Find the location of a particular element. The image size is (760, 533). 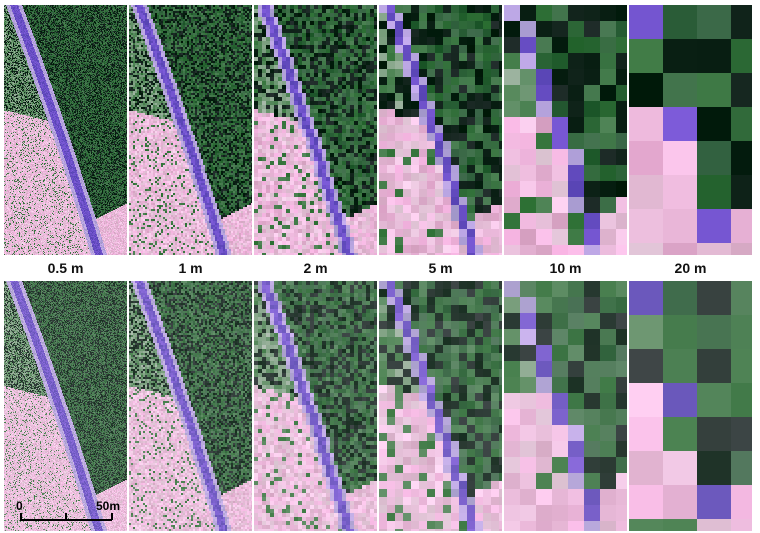

scale-bar-tick-mid is located at coordinates (66, 516).